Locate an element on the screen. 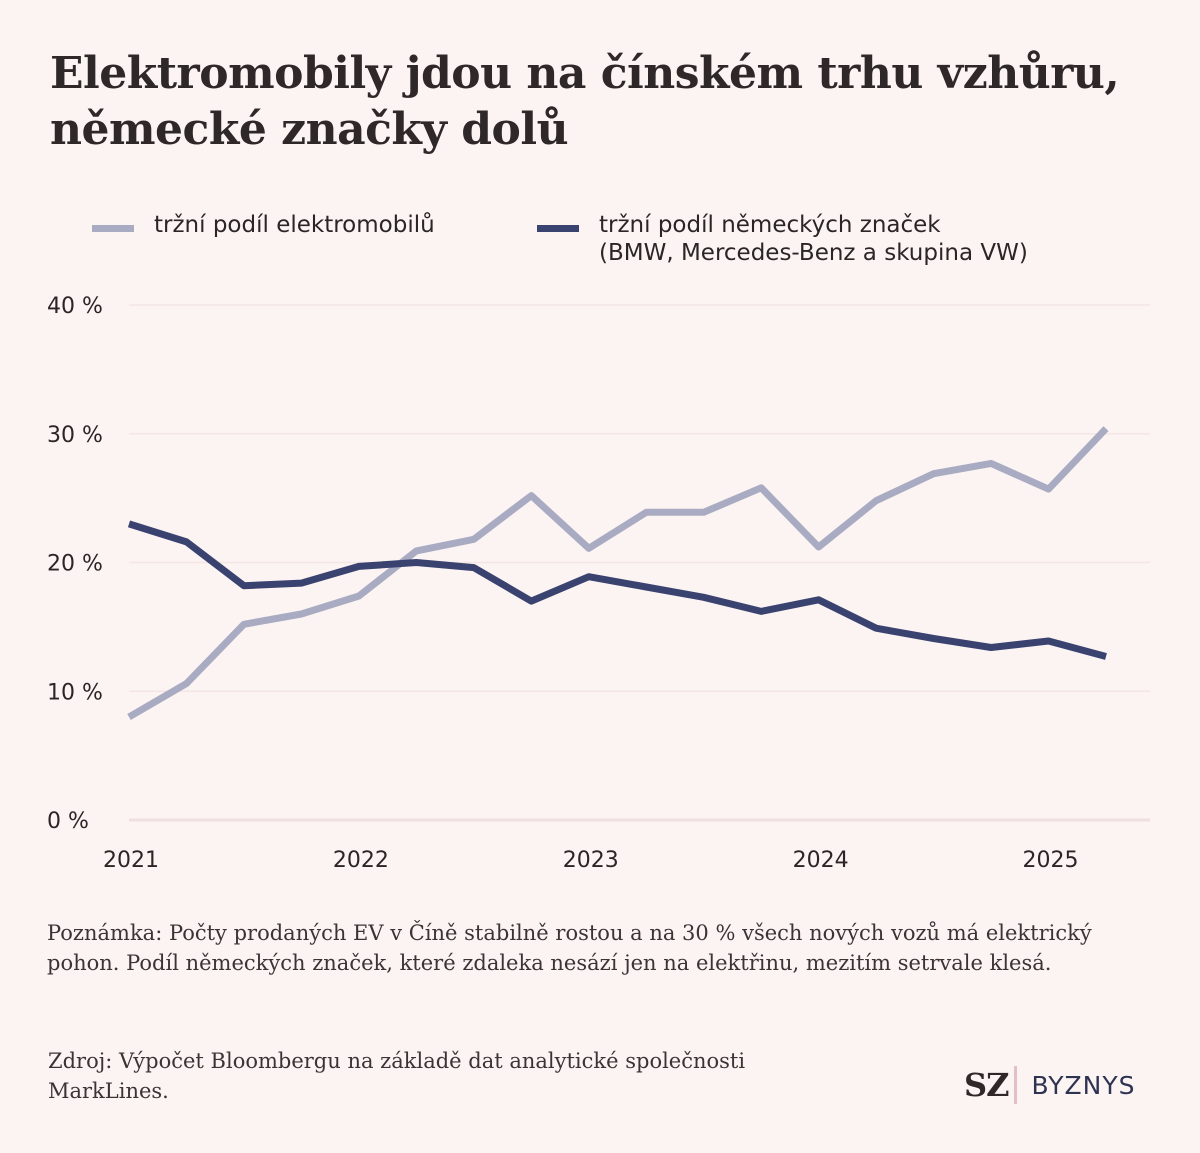 The height and width of the screenshot is (1153, 1200). logo-divider is located at coordinates (1016, 1085).